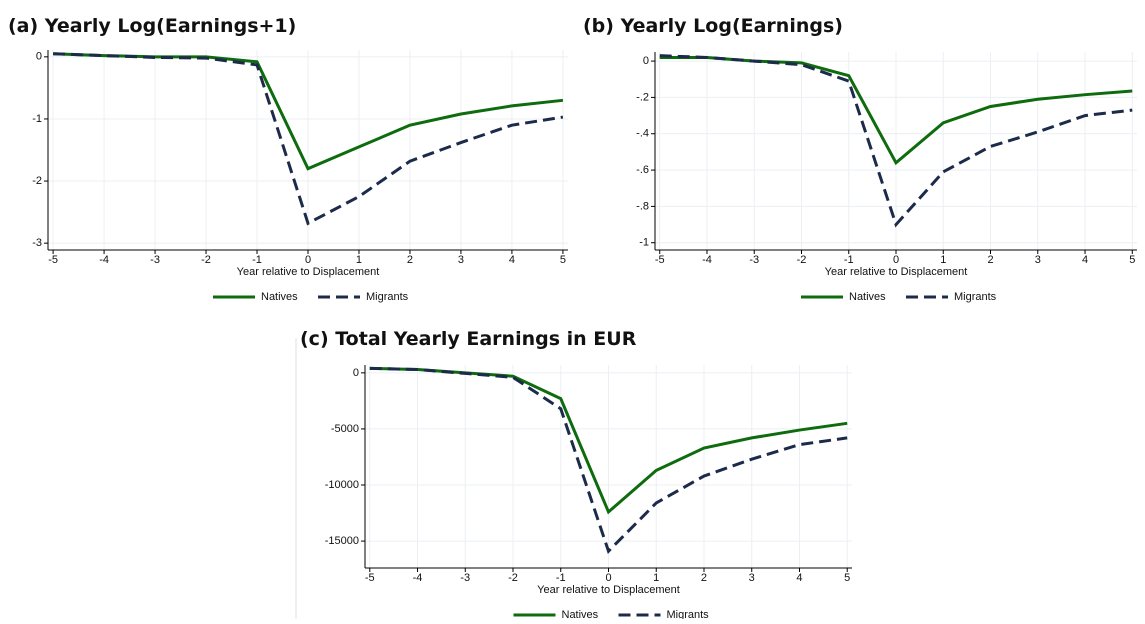  Describe the element at coordinates (642, 97) in the screenshot. I see `y-tick-label: -.2` at that location.